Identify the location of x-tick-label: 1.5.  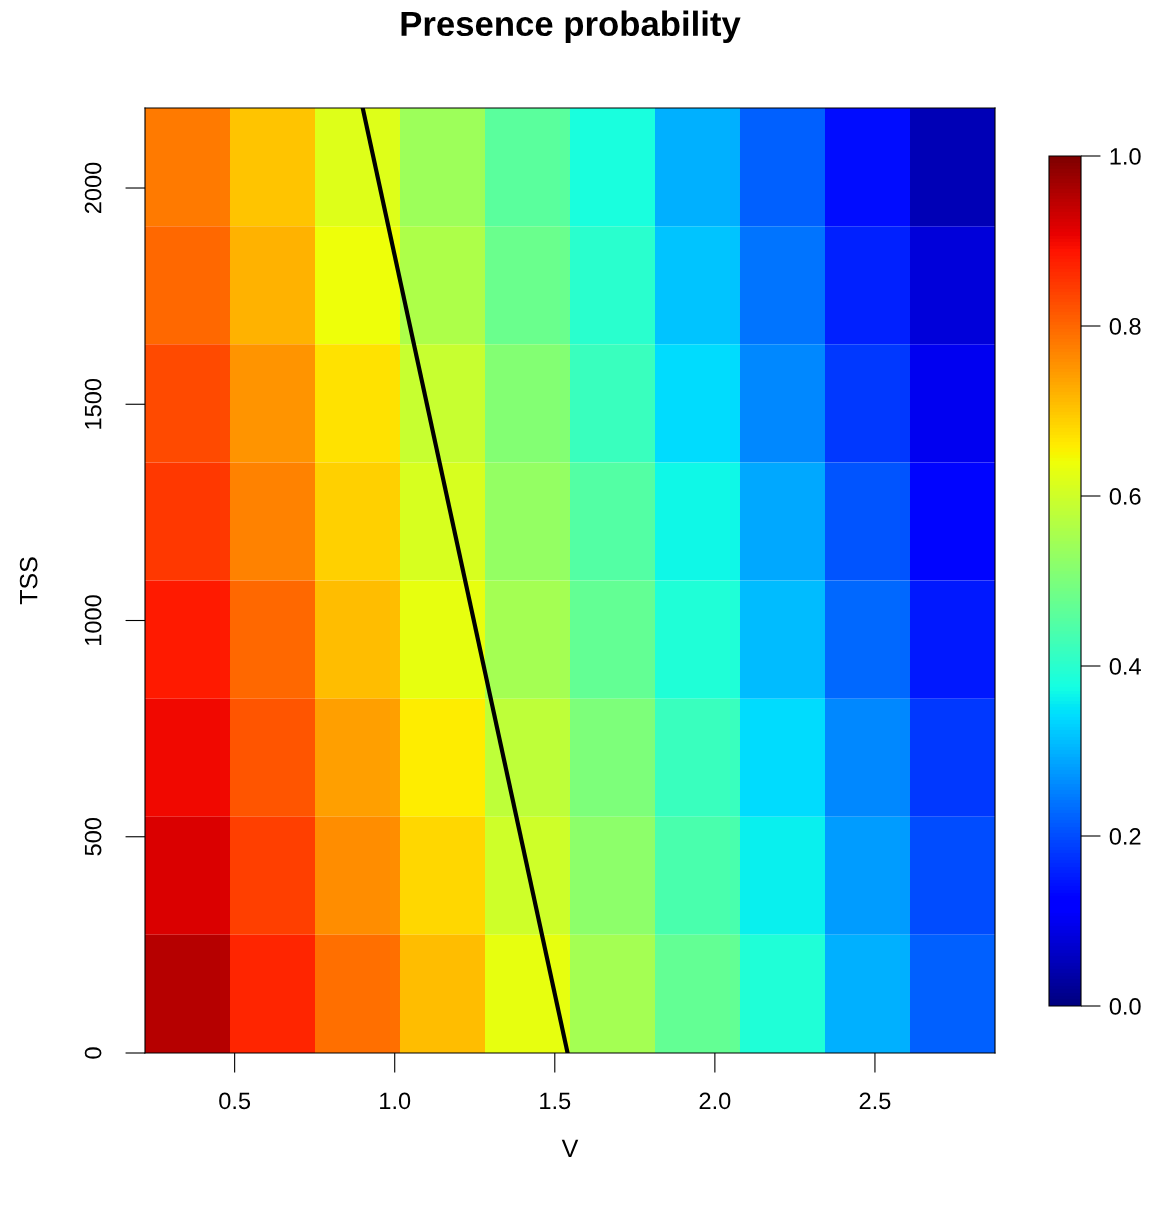
(555, 1101).